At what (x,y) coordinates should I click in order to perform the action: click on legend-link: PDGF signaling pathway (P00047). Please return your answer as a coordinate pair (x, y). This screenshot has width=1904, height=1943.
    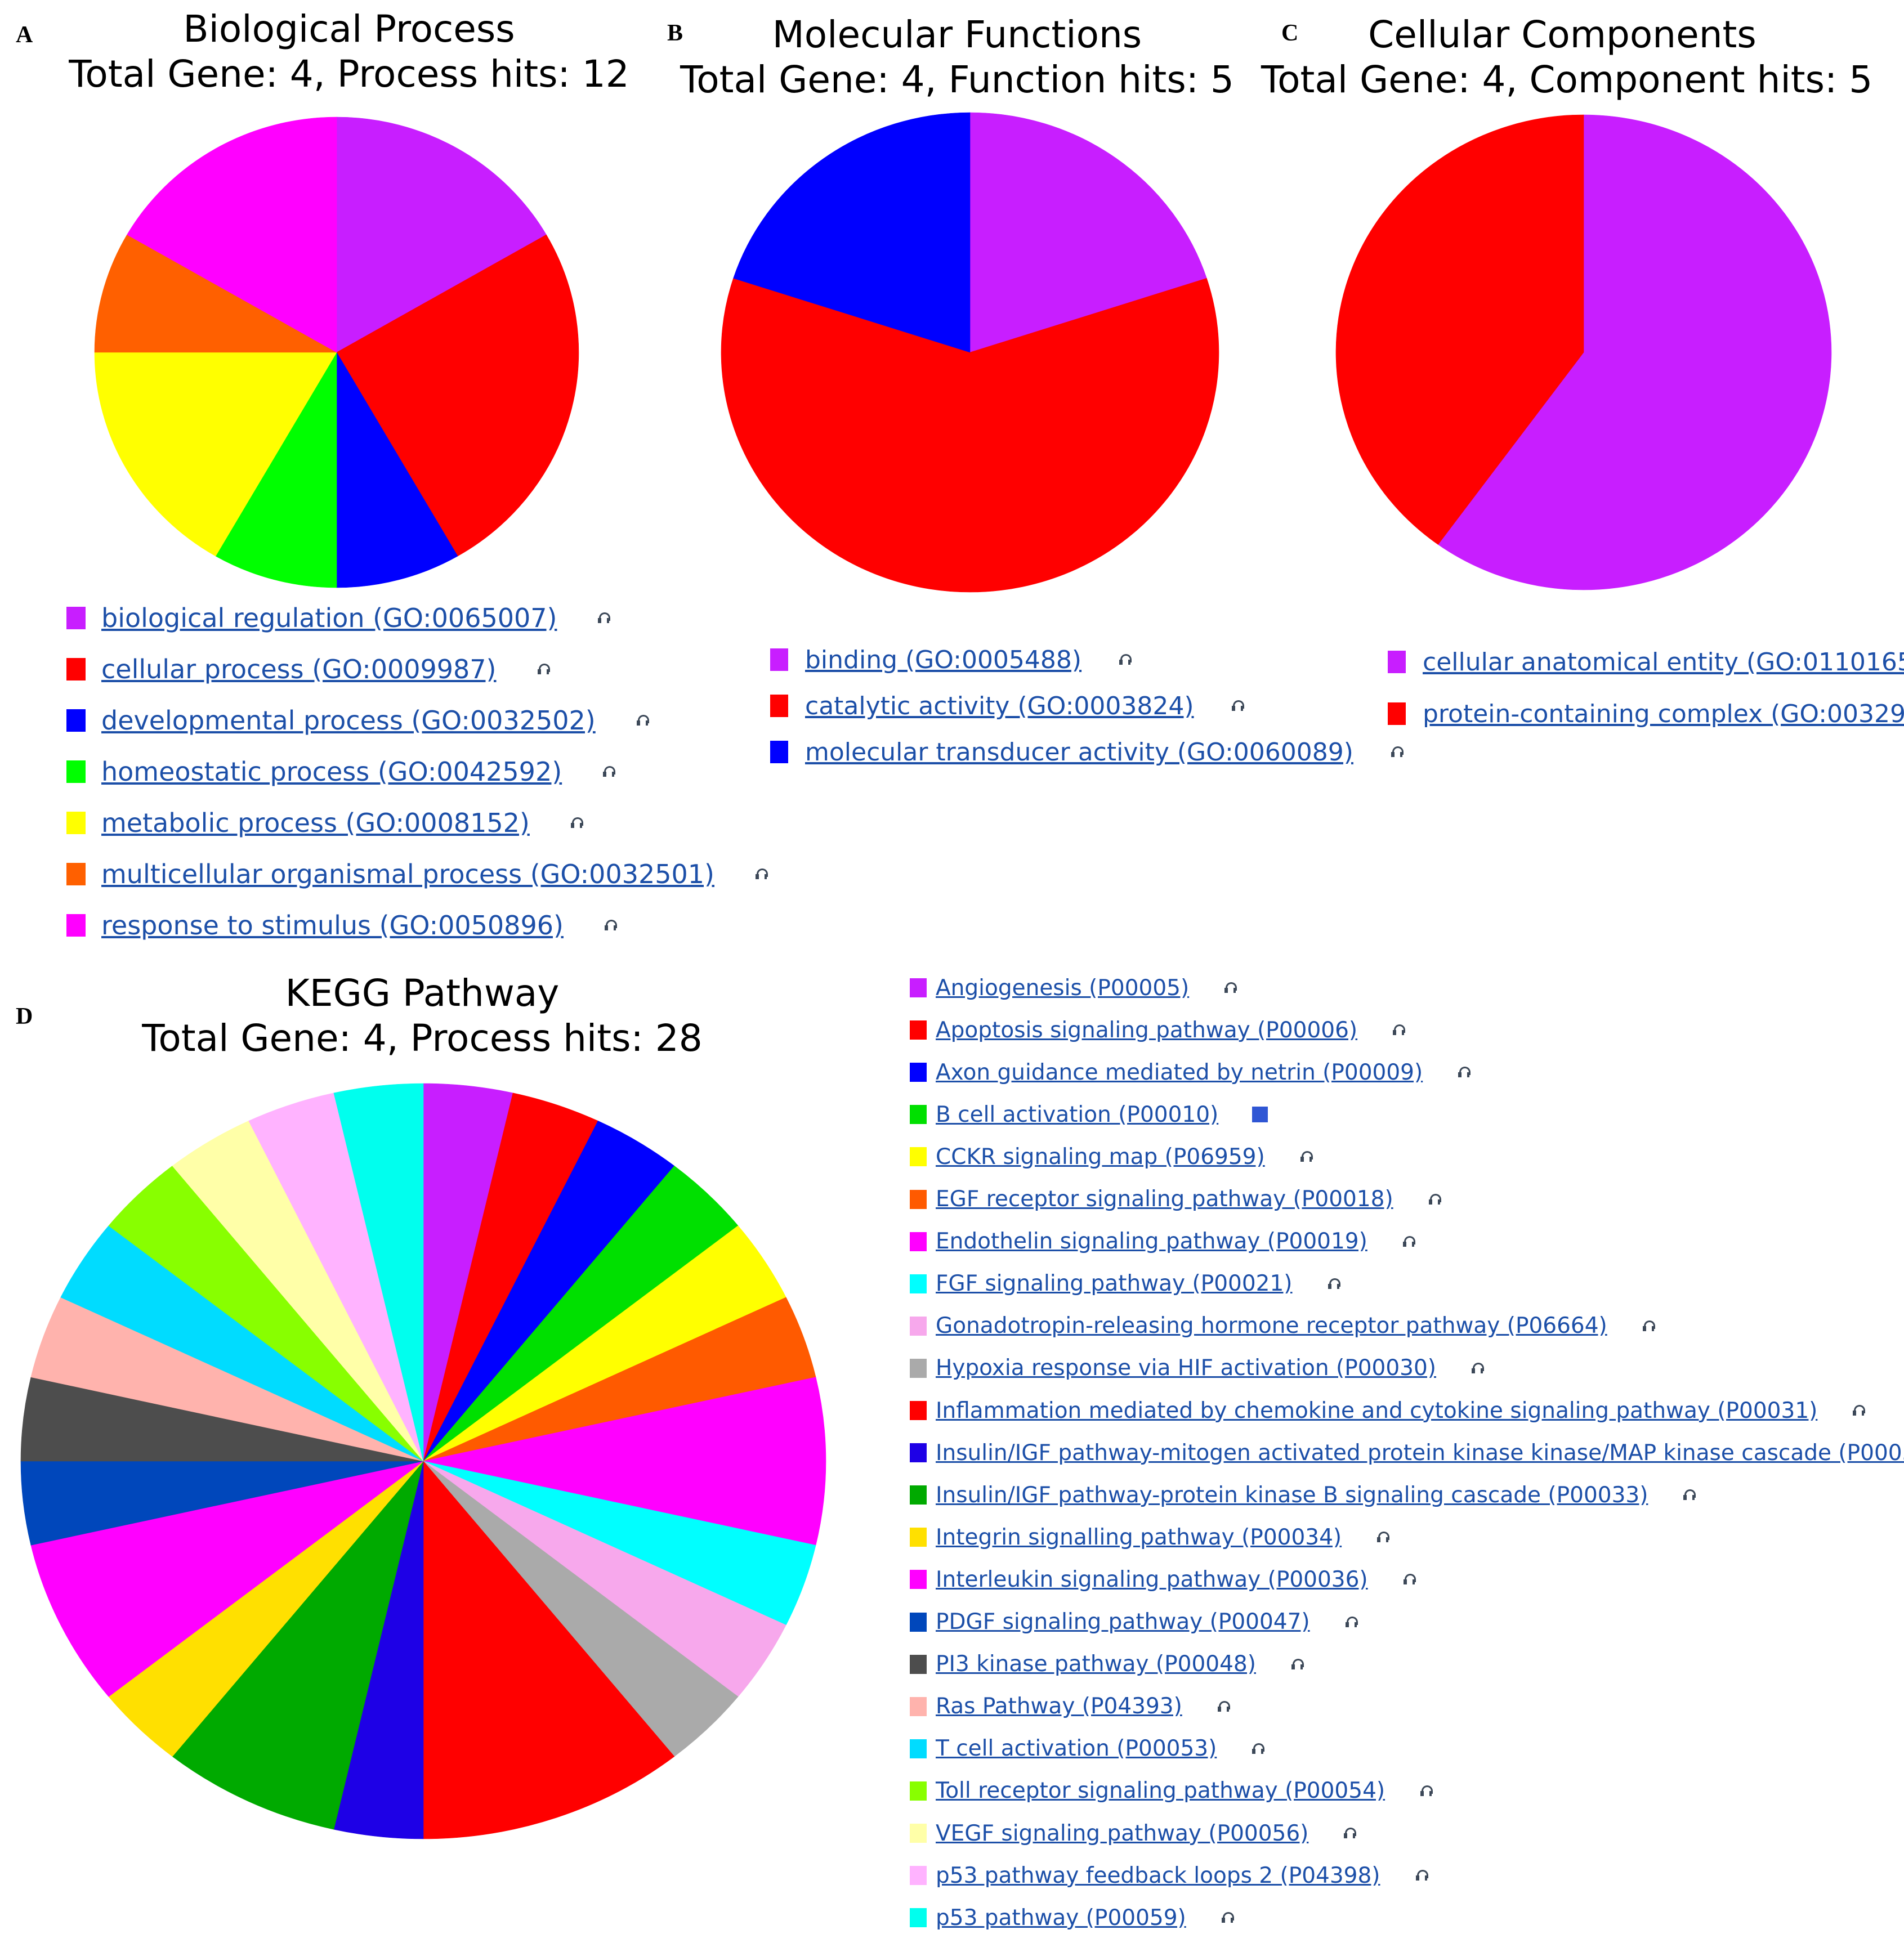
    Looking at the image, I should click on (1123, 1622).